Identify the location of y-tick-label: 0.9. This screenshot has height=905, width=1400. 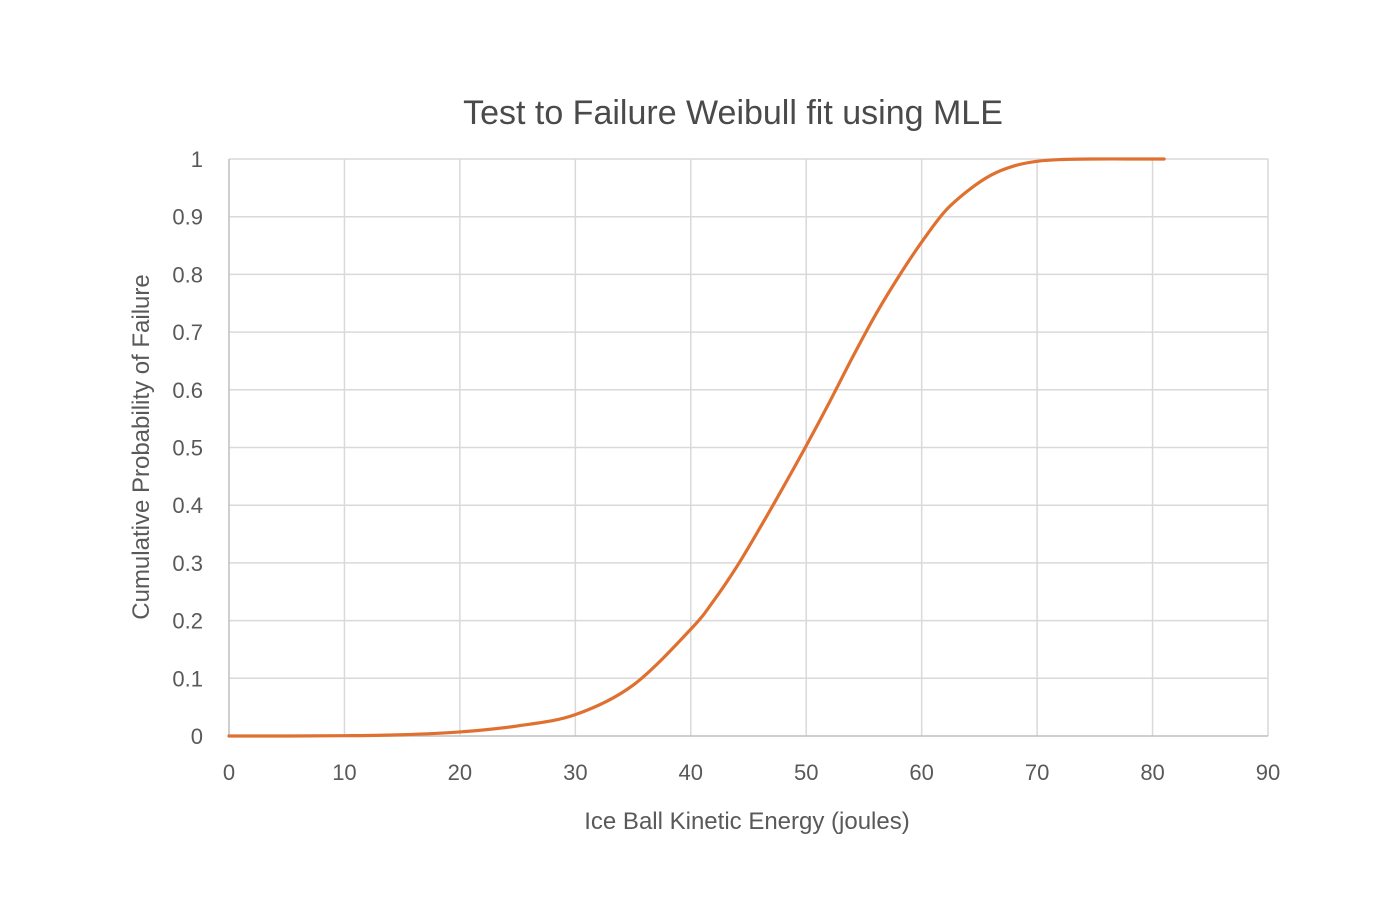
(187, 217).